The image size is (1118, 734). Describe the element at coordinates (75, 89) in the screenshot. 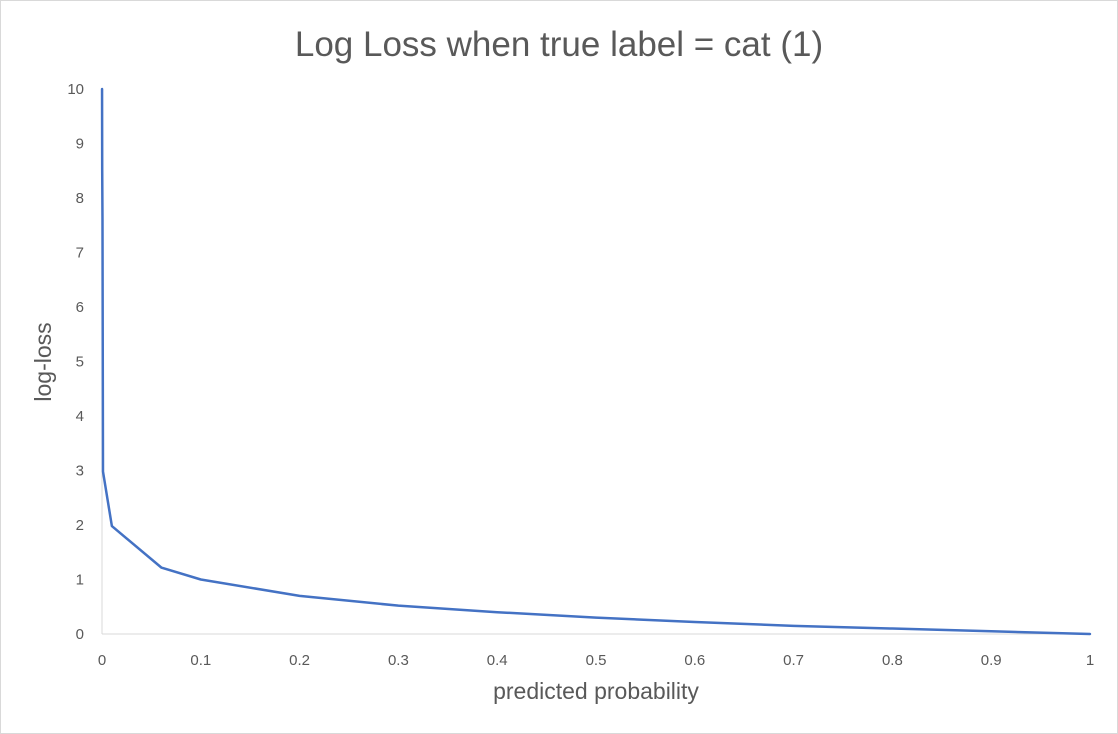

I see `y-tick-label: 10` at that location.